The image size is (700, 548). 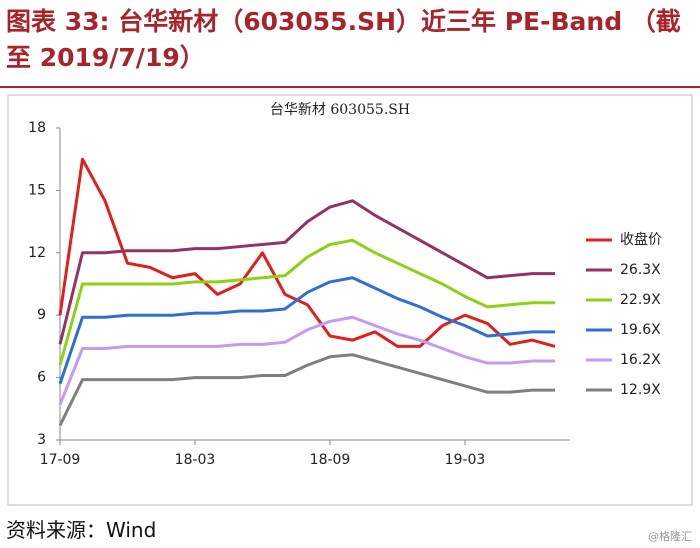 I want to click on y-tick-label: 15, so click(x=37, y=190).